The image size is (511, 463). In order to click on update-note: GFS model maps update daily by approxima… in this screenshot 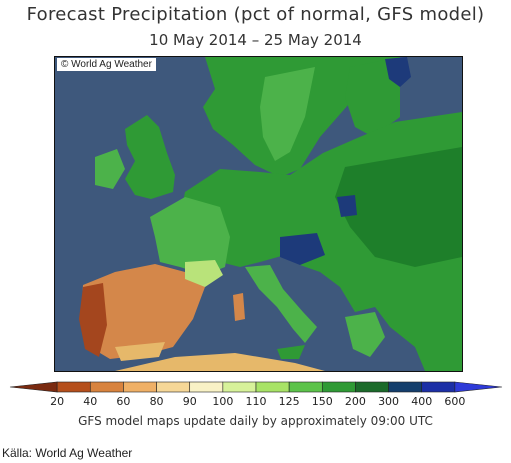, I will do `click(255, 421)`.